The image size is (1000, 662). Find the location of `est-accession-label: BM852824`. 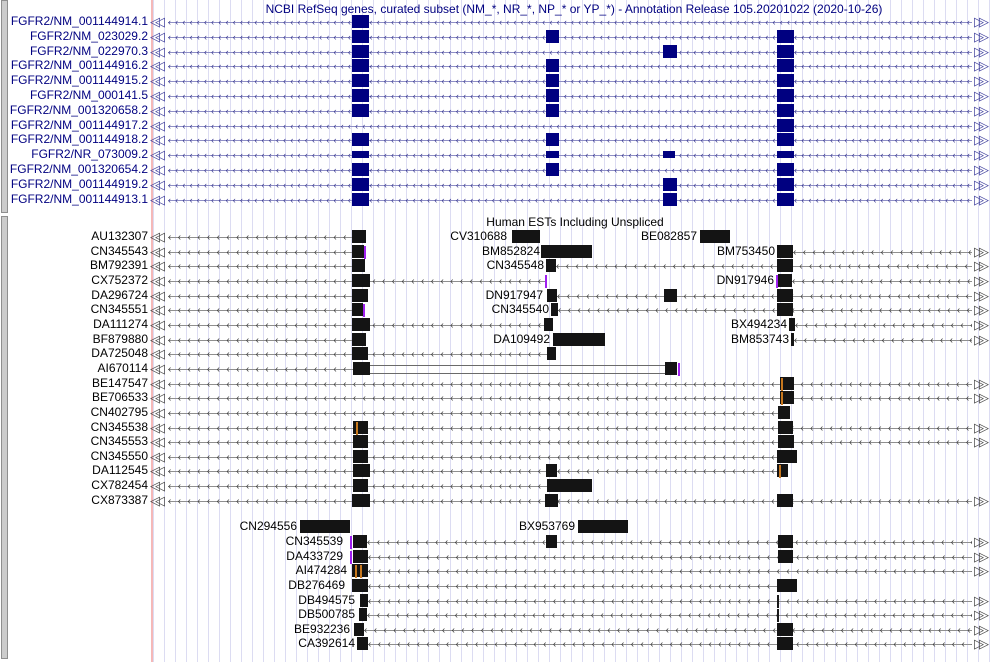

est-accession-label: BM852824 is located at coordinates (510, 251).